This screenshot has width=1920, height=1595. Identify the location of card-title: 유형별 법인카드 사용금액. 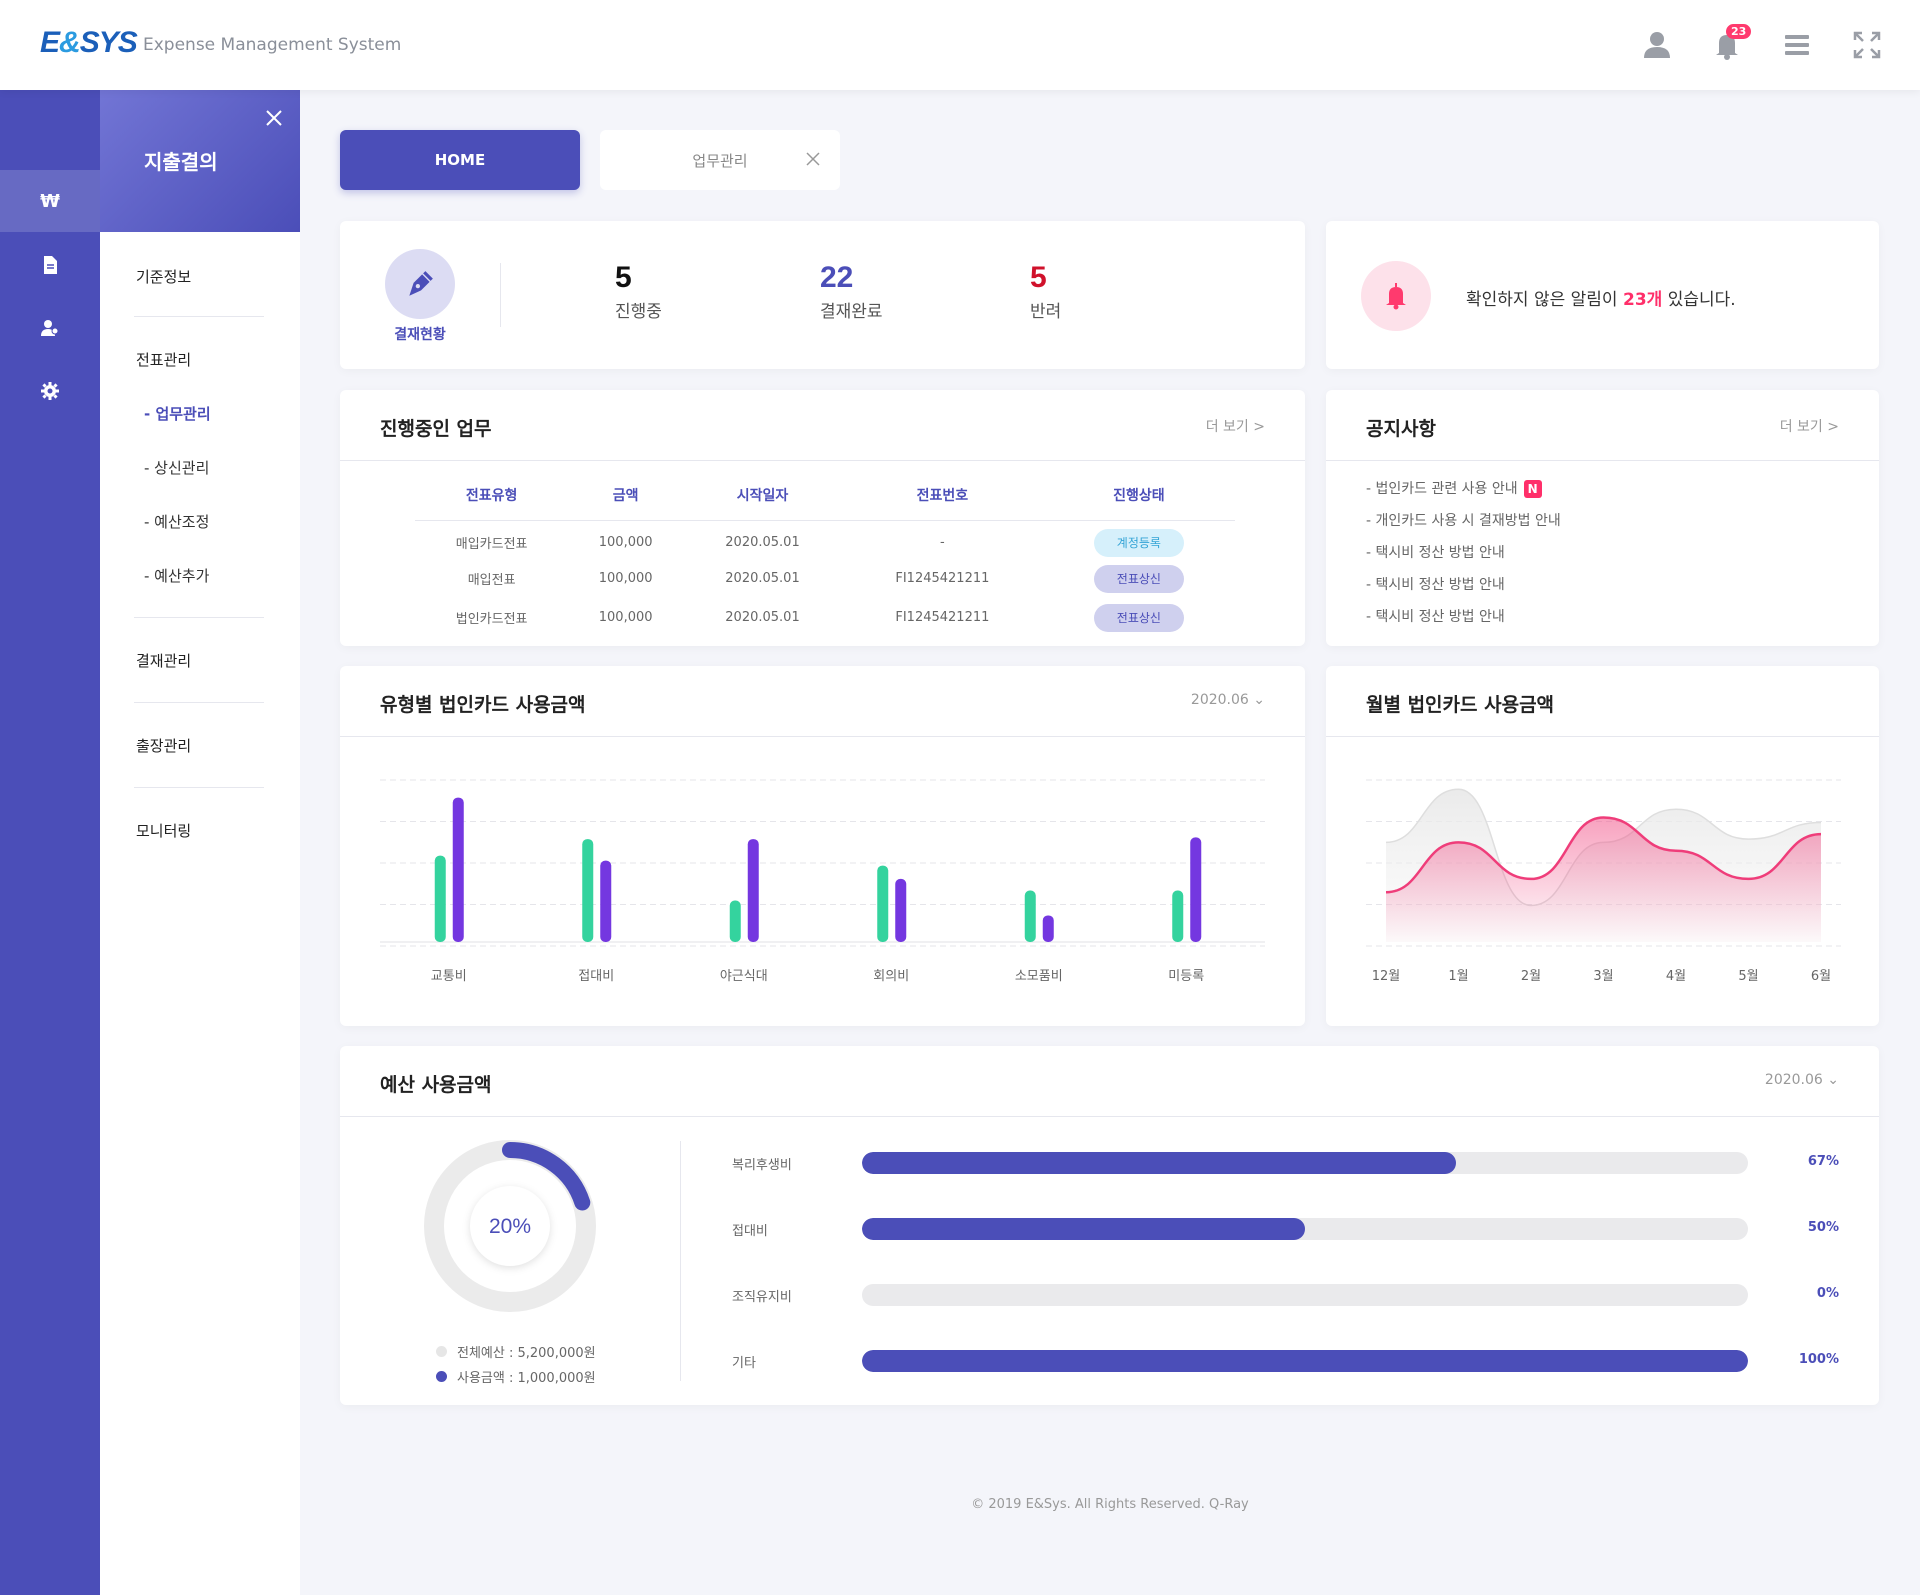
(483, 705).